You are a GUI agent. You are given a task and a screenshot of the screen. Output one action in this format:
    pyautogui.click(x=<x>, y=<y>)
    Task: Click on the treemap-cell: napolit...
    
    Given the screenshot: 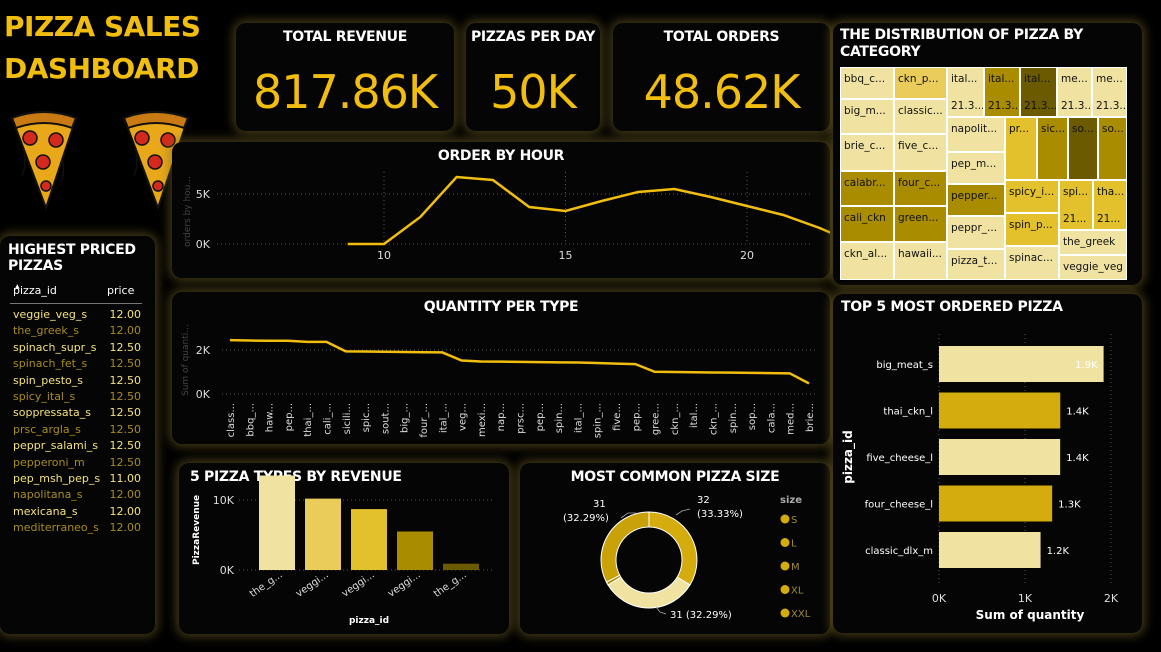 What is the action you would take?
    pyautogui.click(x=976, y=134)
    